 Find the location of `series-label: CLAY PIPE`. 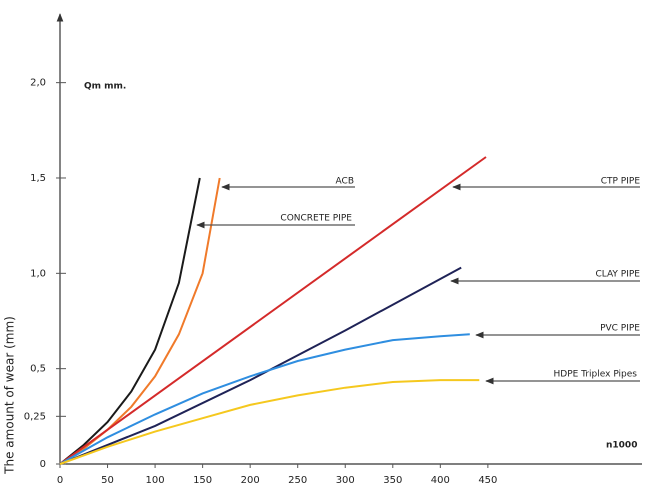

series-label: CLAY PIPE is located at coordinates (617, 275).